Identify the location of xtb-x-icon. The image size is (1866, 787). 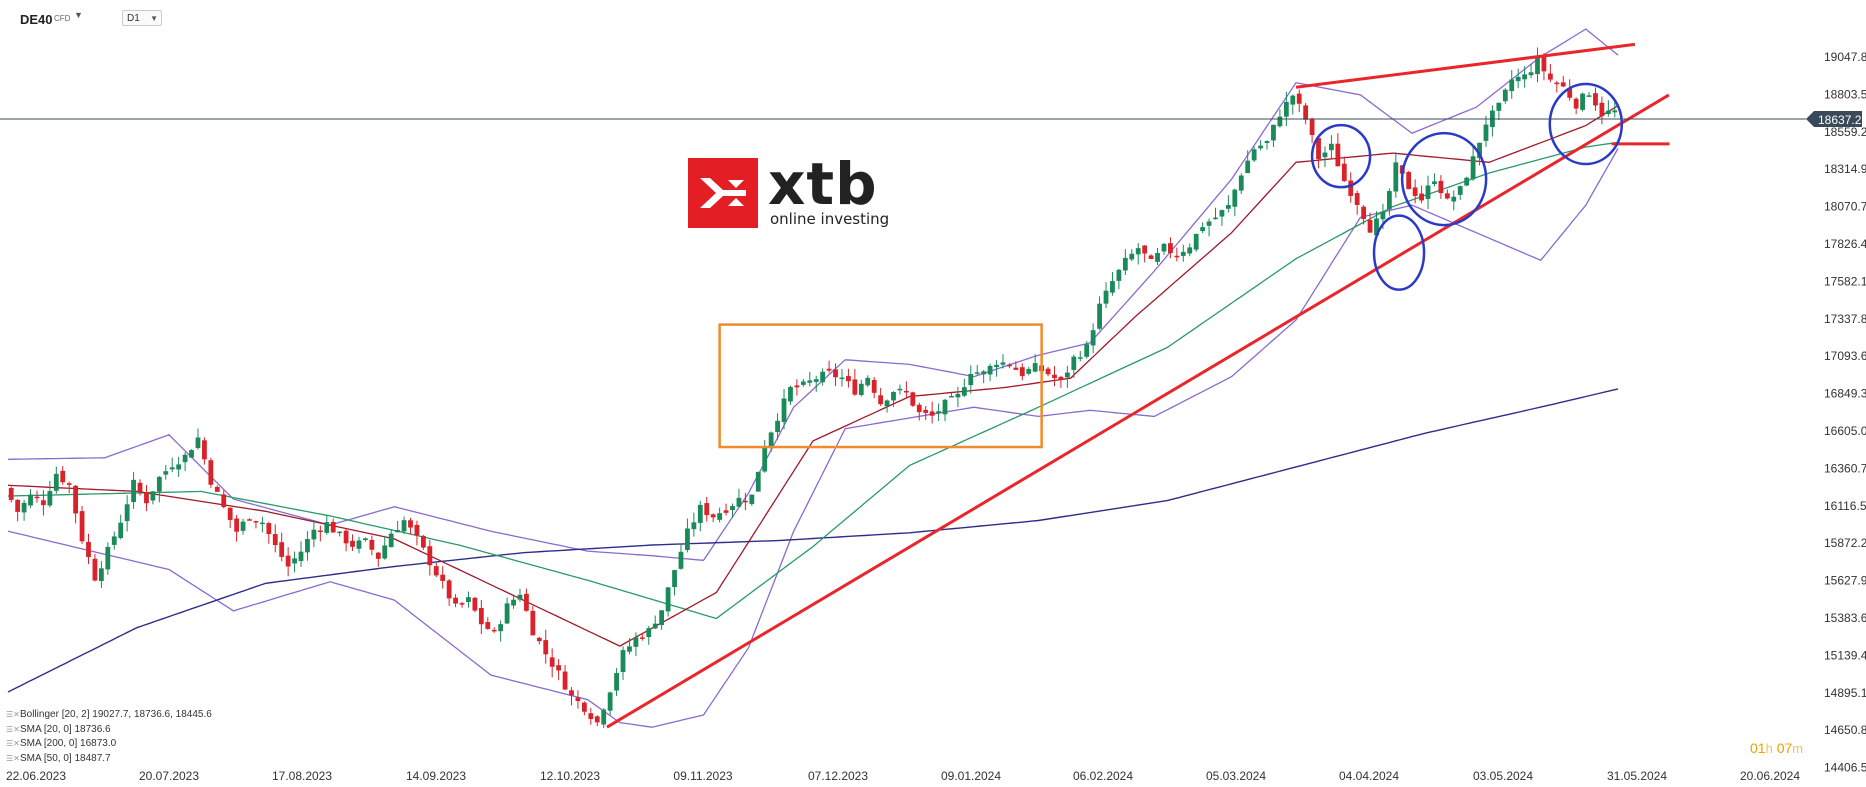
(723, 193).